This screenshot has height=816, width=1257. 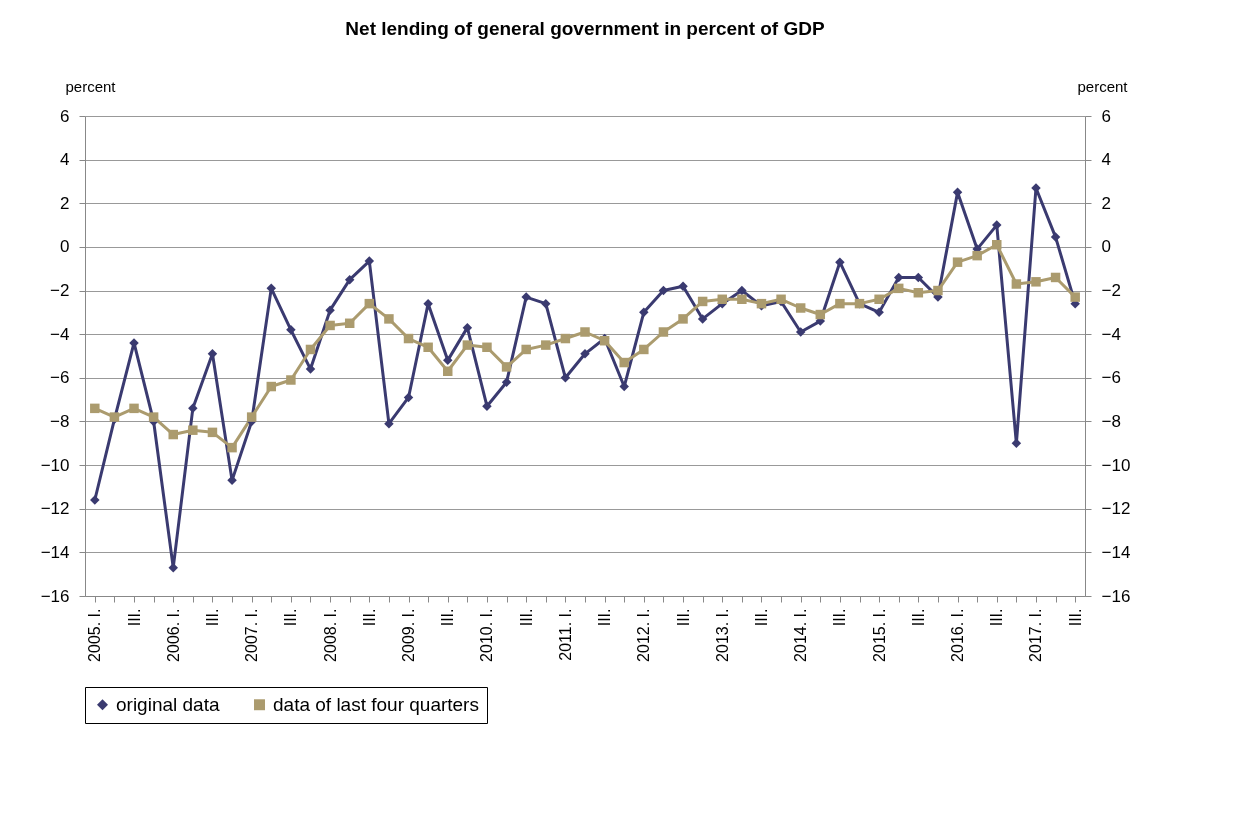 What do you see at coordinates (1111, 334) in the screenshot?
I see `y2-tick-label: −4` at bounding box center [1111, 334].